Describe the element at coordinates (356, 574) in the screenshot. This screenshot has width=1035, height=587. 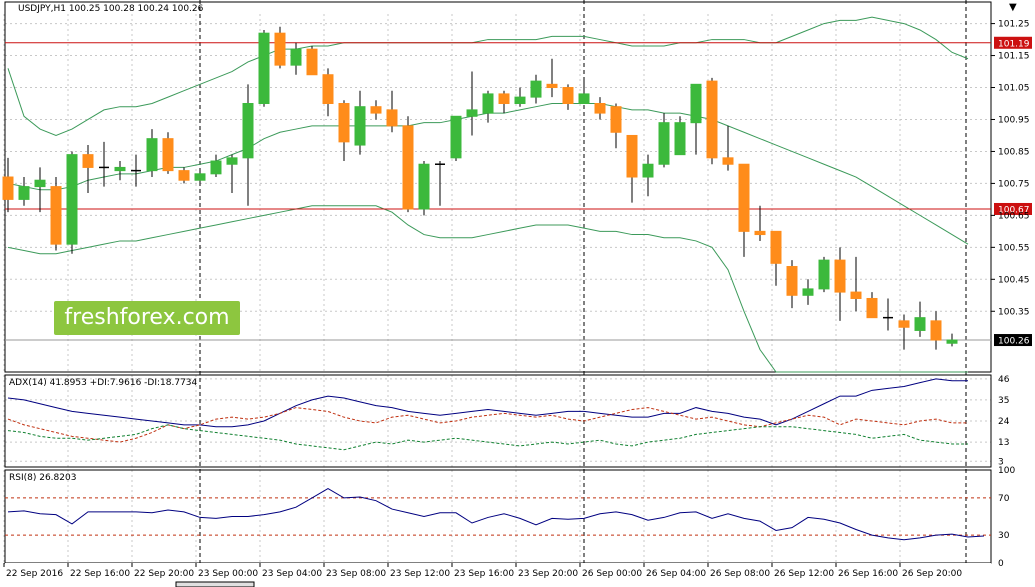
I see `x-tick-label: 23 Sep 08:00` at that location.